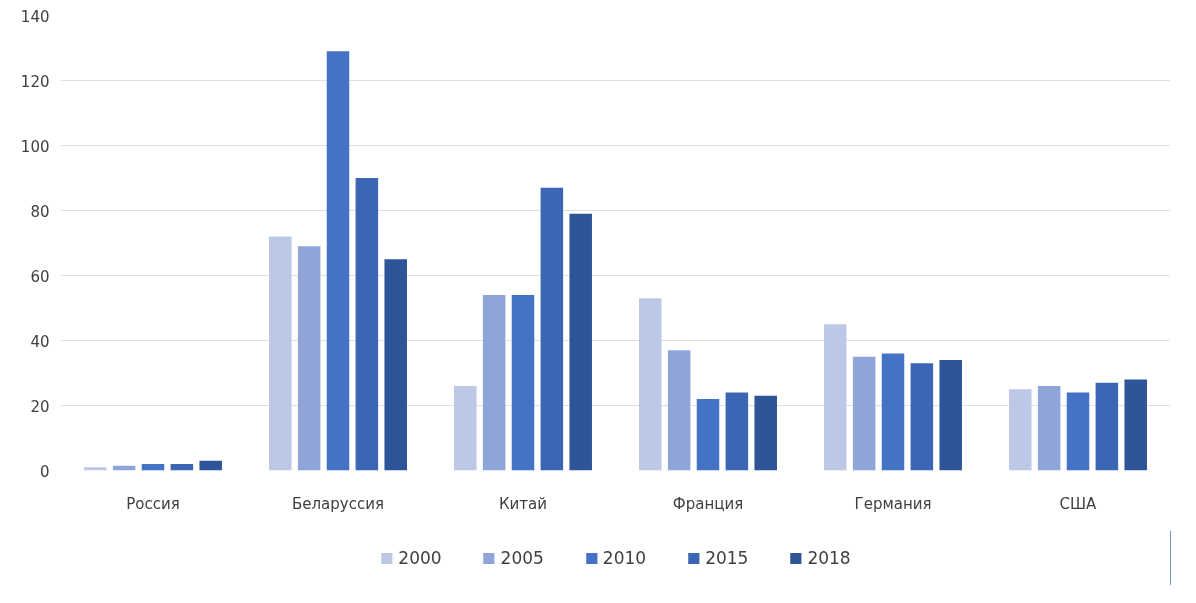 The image size is (1196, 603). I want to click on legend-label: 2015, so click(727, 557).